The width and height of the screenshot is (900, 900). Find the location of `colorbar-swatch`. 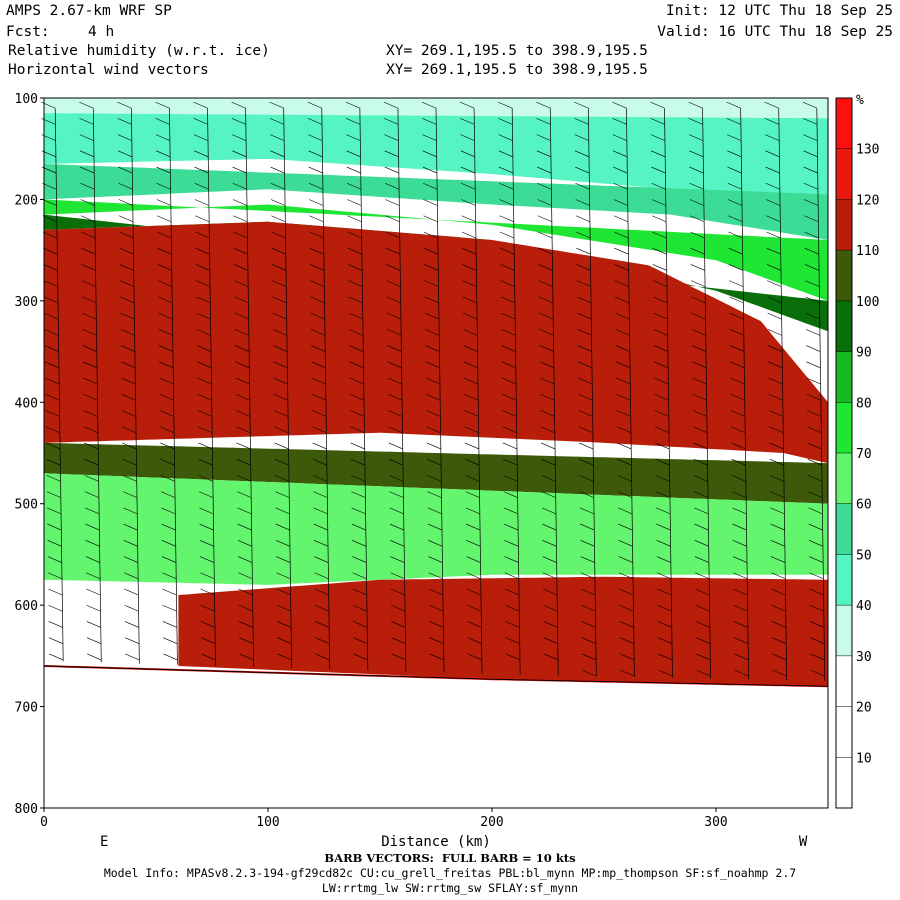

colorbar-swatch is located at coordinates (844, 225).